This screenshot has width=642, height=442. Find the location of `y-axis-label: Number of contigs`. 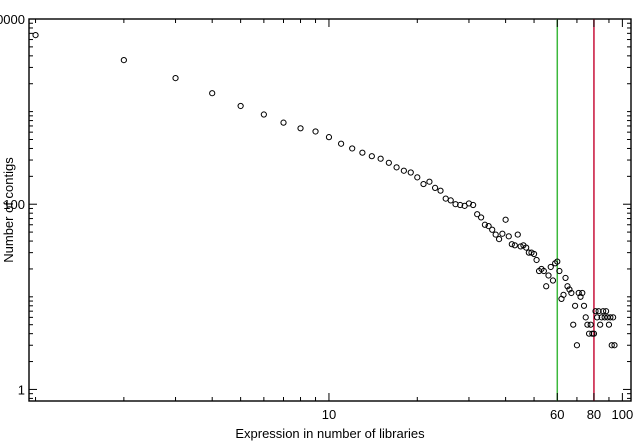

y-axis-label: Number of contigs is located at coordinates (8, 210).